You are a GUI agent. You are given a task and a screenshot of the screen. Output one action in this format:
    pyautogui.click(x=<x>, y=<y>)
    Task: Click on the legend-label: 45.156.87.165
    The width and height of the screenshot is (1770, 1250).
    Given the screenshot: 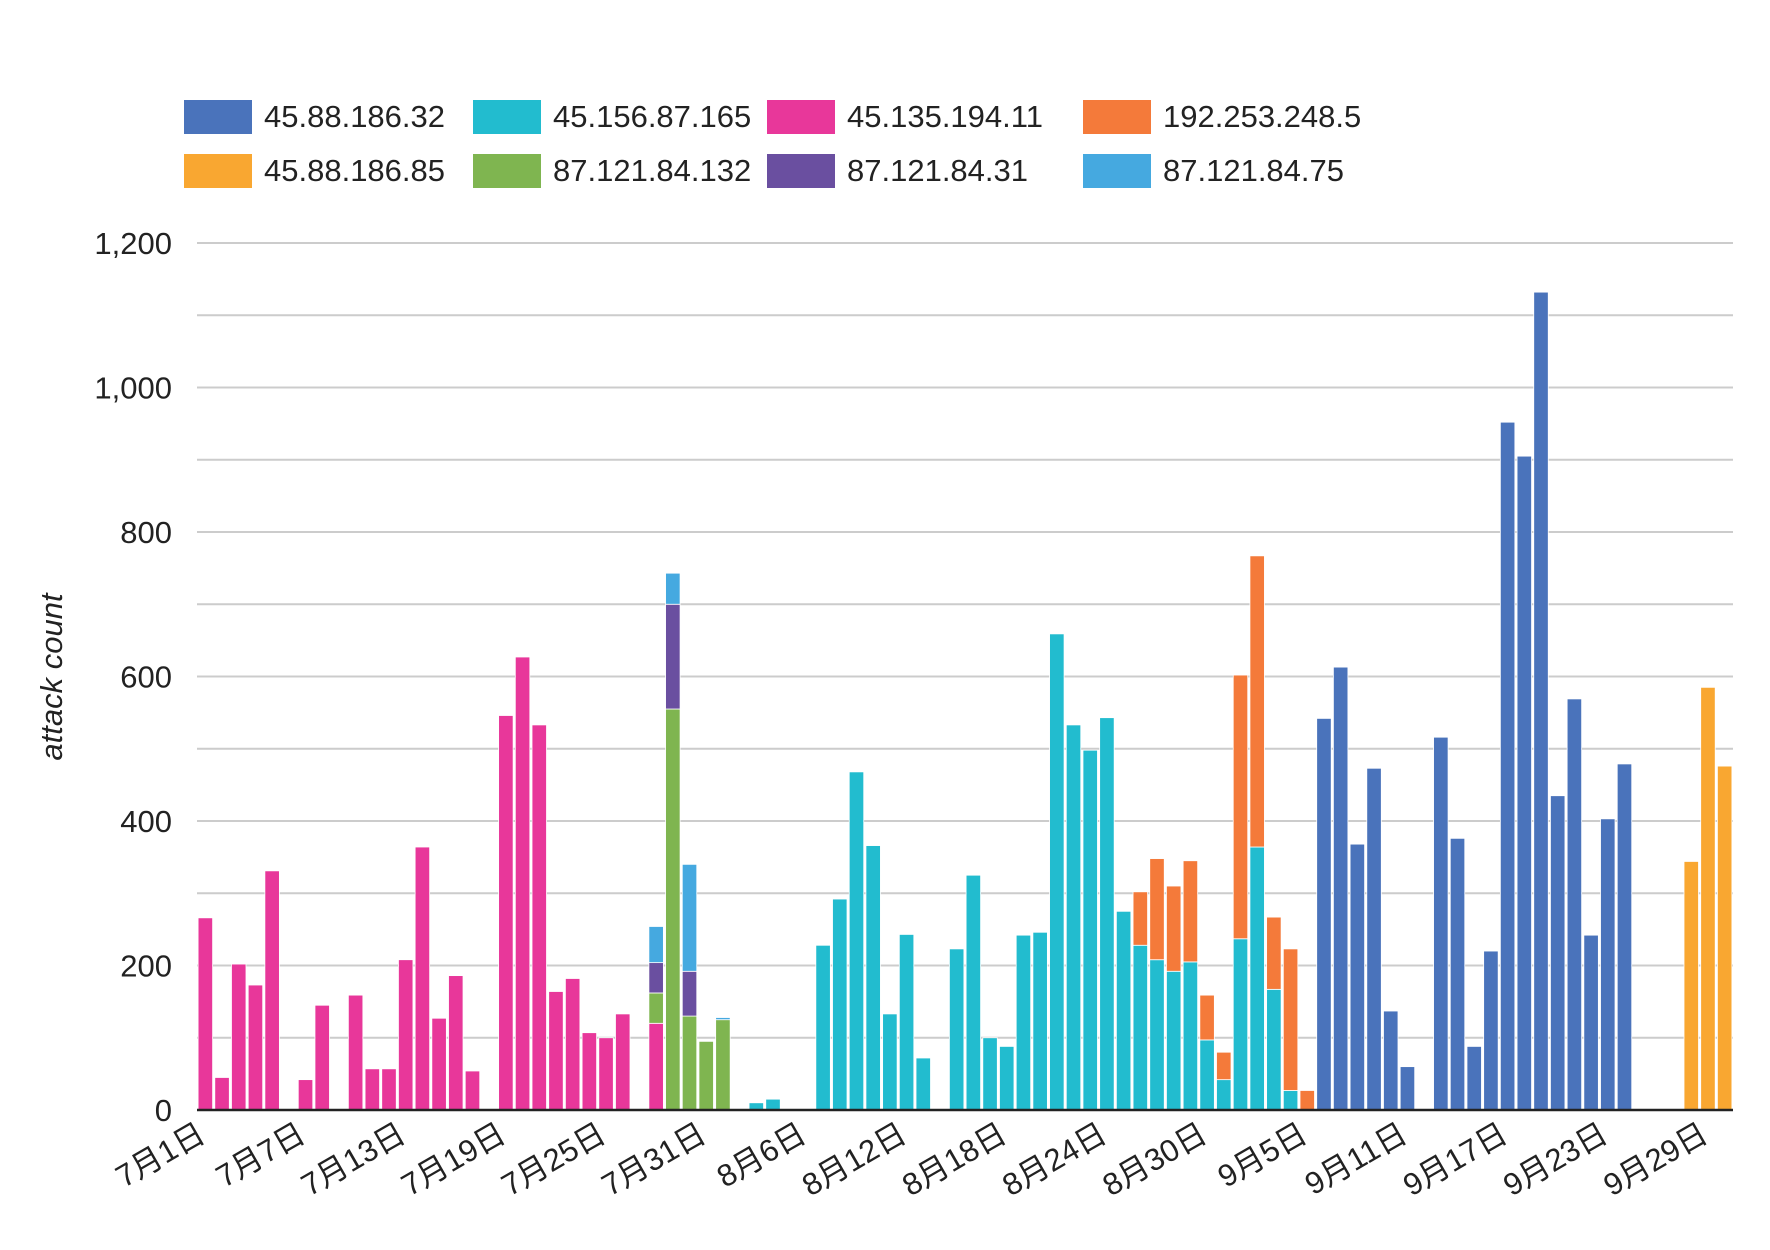 What is the action you would take?
    pyautogui.click(x=652, y=116)
    